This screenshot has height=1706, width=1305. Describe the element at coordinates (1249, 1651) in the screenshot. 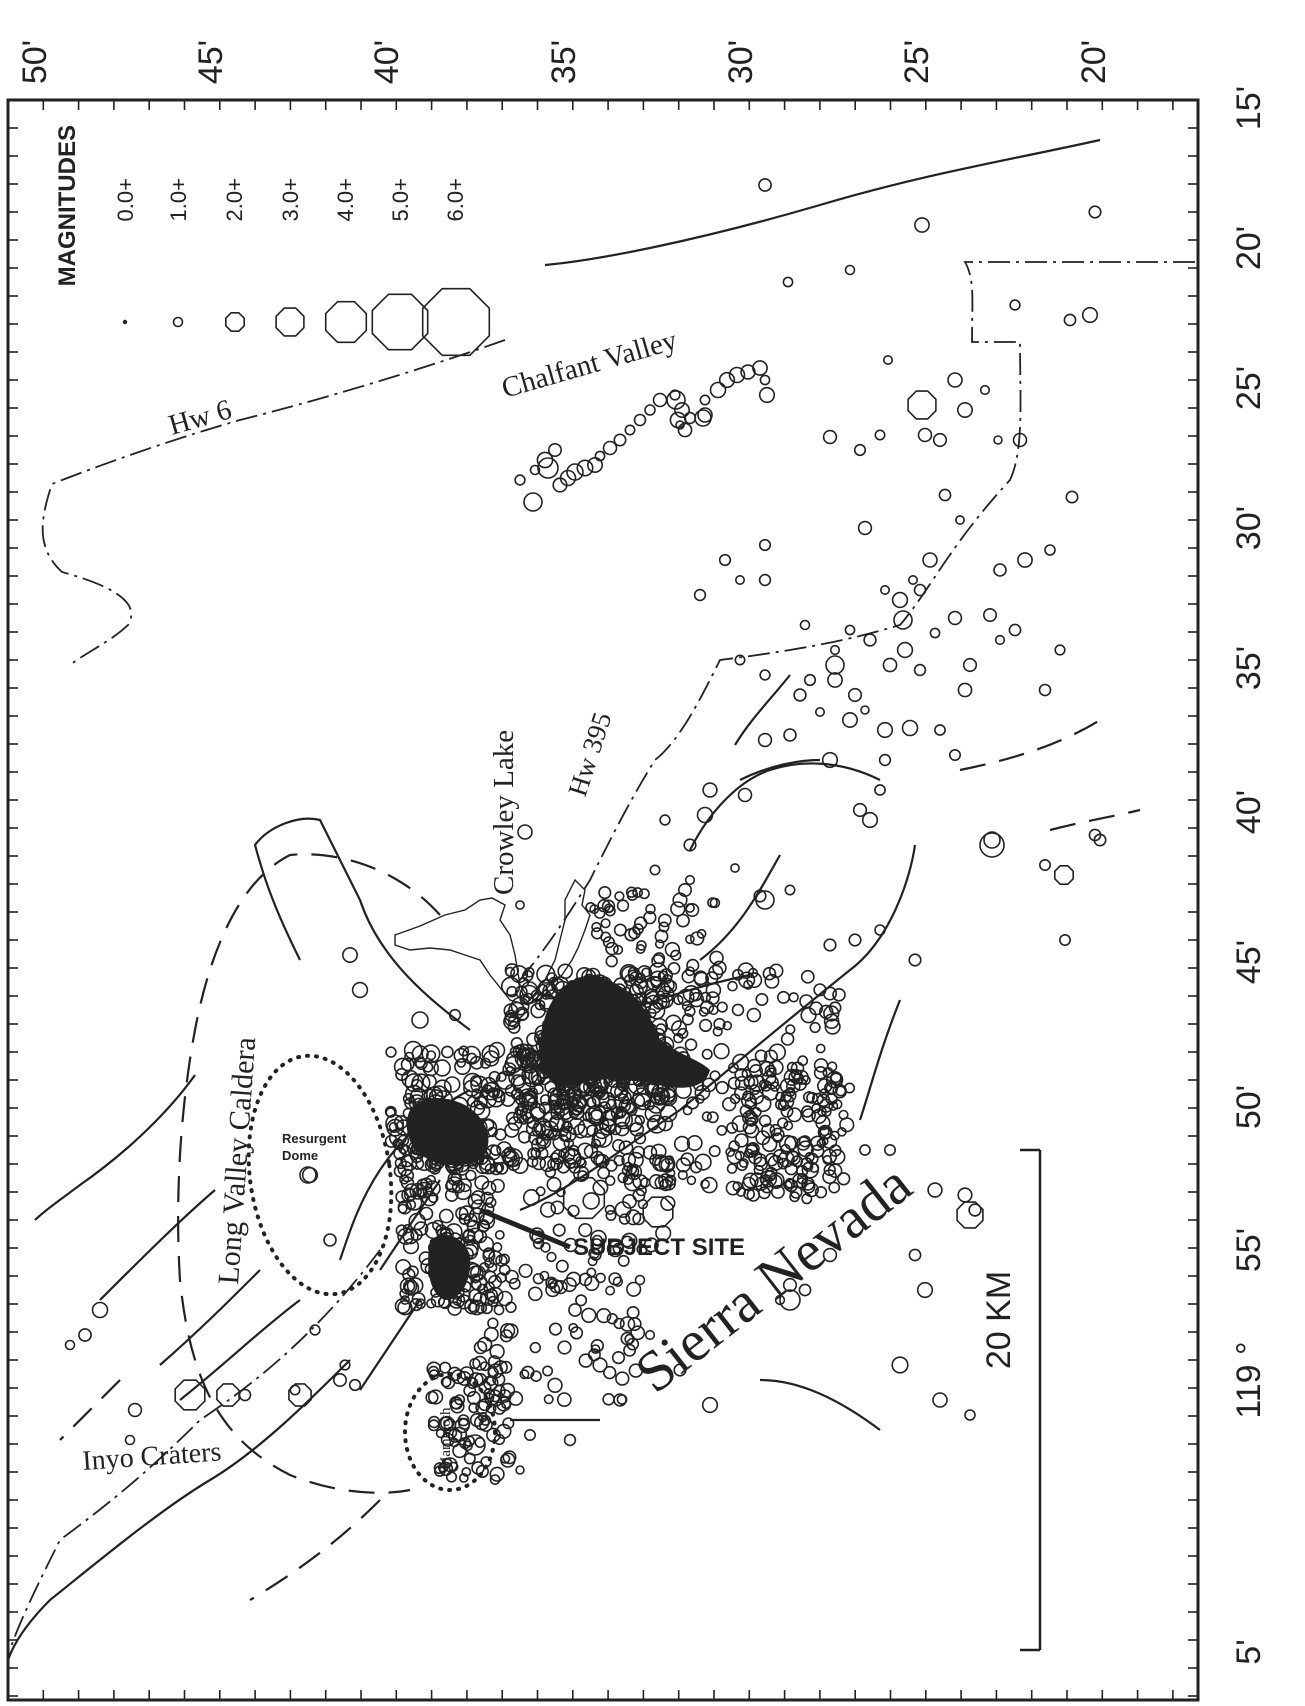

I see `lon-label-5: 5'` at that location.